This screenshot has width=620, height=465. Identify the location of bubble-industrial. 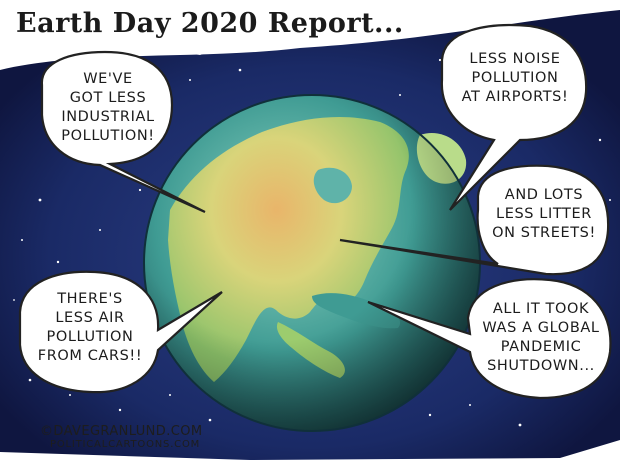
(123, 132).